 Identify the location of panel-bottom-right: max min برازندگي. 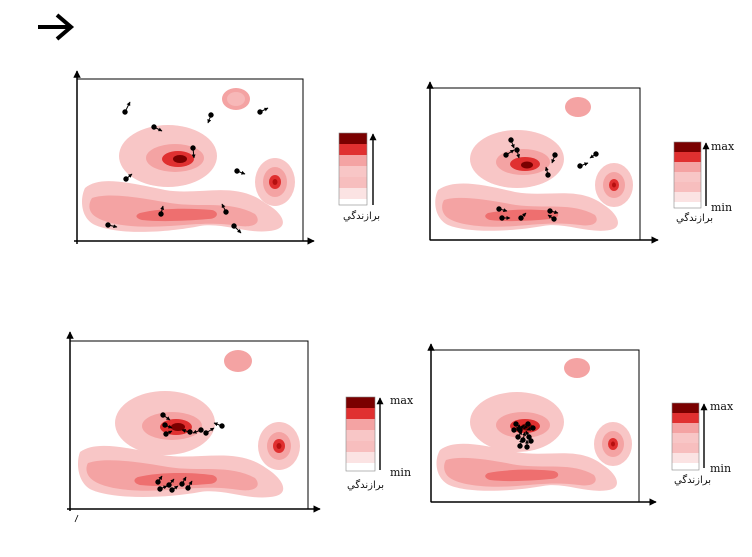
(580, 424).